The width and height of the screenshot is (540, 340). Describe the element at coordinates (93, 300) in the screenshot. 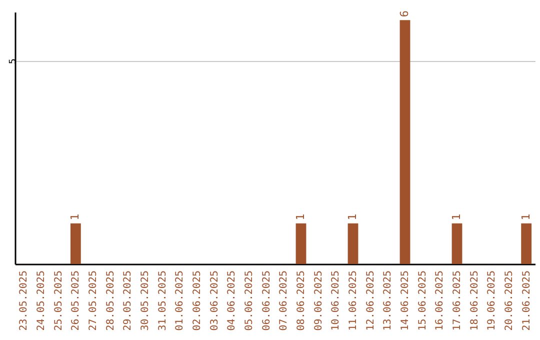

I see `x-tick-label: 27.05.2025` at that location.